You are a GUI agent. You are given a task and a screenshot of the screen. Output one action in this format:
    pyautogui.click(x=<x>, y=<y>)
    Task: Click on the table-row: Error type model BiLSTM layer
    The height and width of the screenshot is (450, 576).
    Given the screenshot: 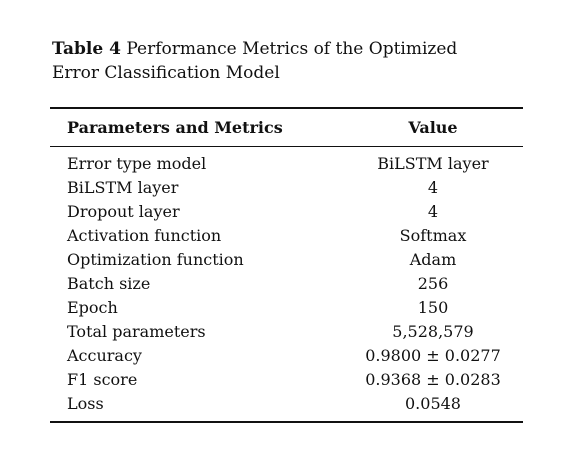 What is the action you would take?
    pyautogui.click(x=286, y=164)
    